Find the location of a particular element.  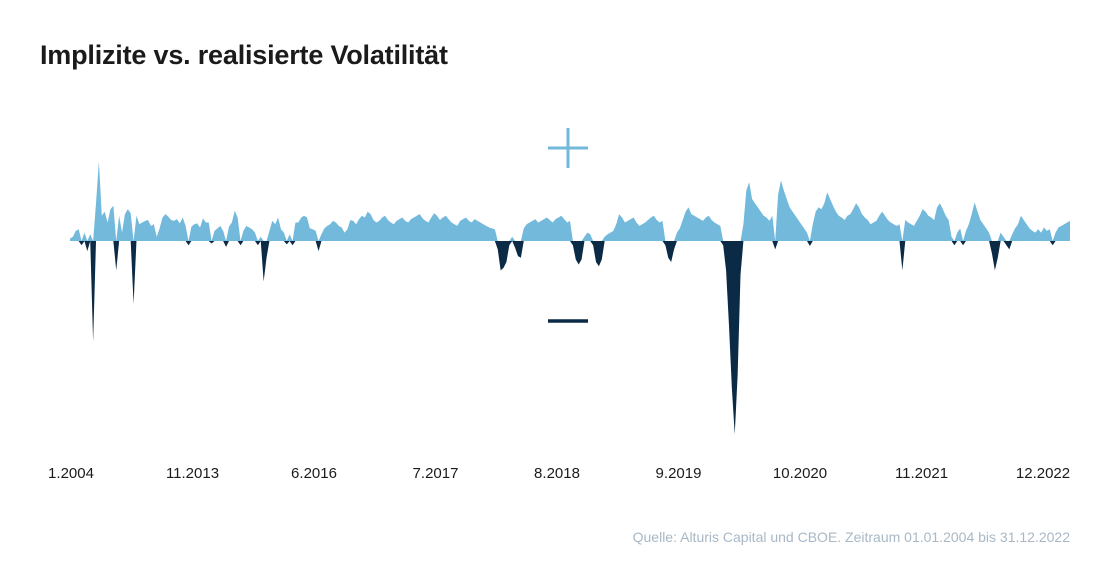

x-tick-label: 6.2016 is located at coordinates (314, 473).